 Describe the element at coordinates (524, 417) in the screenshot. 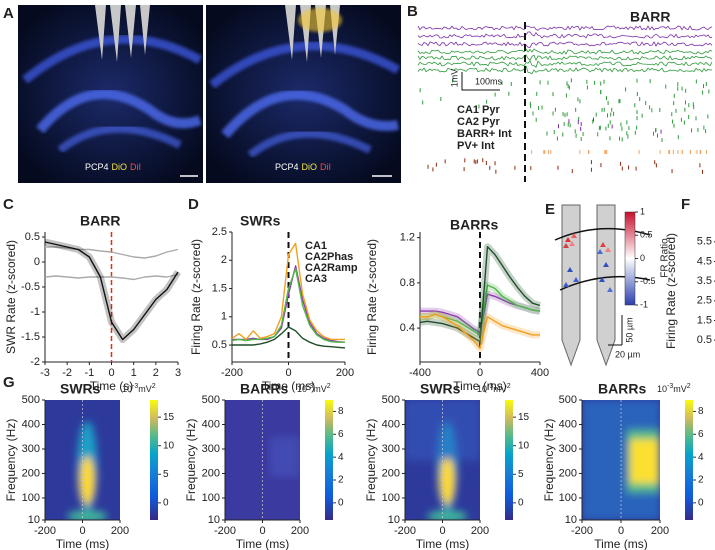

I see `colorbar-tick-label: 15` at that location.